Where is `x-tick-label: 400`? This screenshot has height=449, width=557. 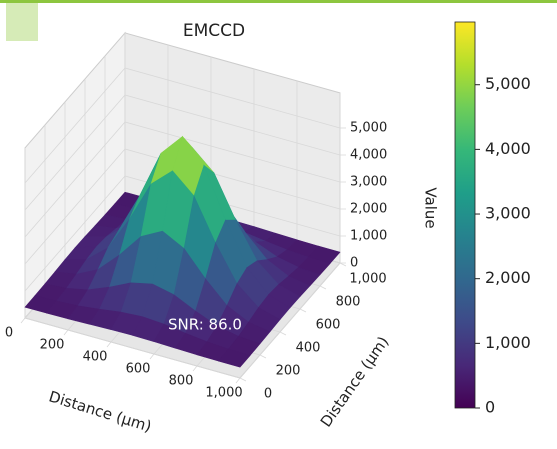
x-tick-label: 400 is located at coordinates (95, 357).